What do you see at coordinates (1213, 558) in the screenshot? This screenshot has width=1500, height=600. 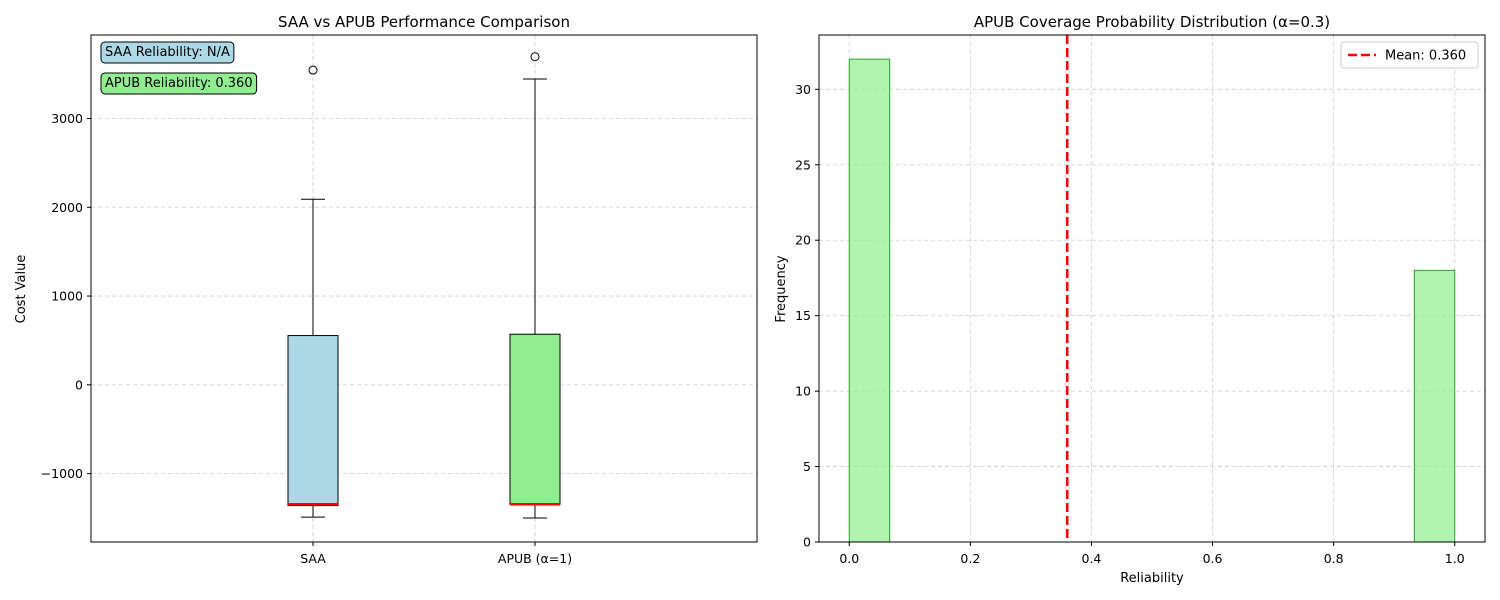 I see `histogram-x-tick-label: 0.6` at bounding box center [1213, 558].